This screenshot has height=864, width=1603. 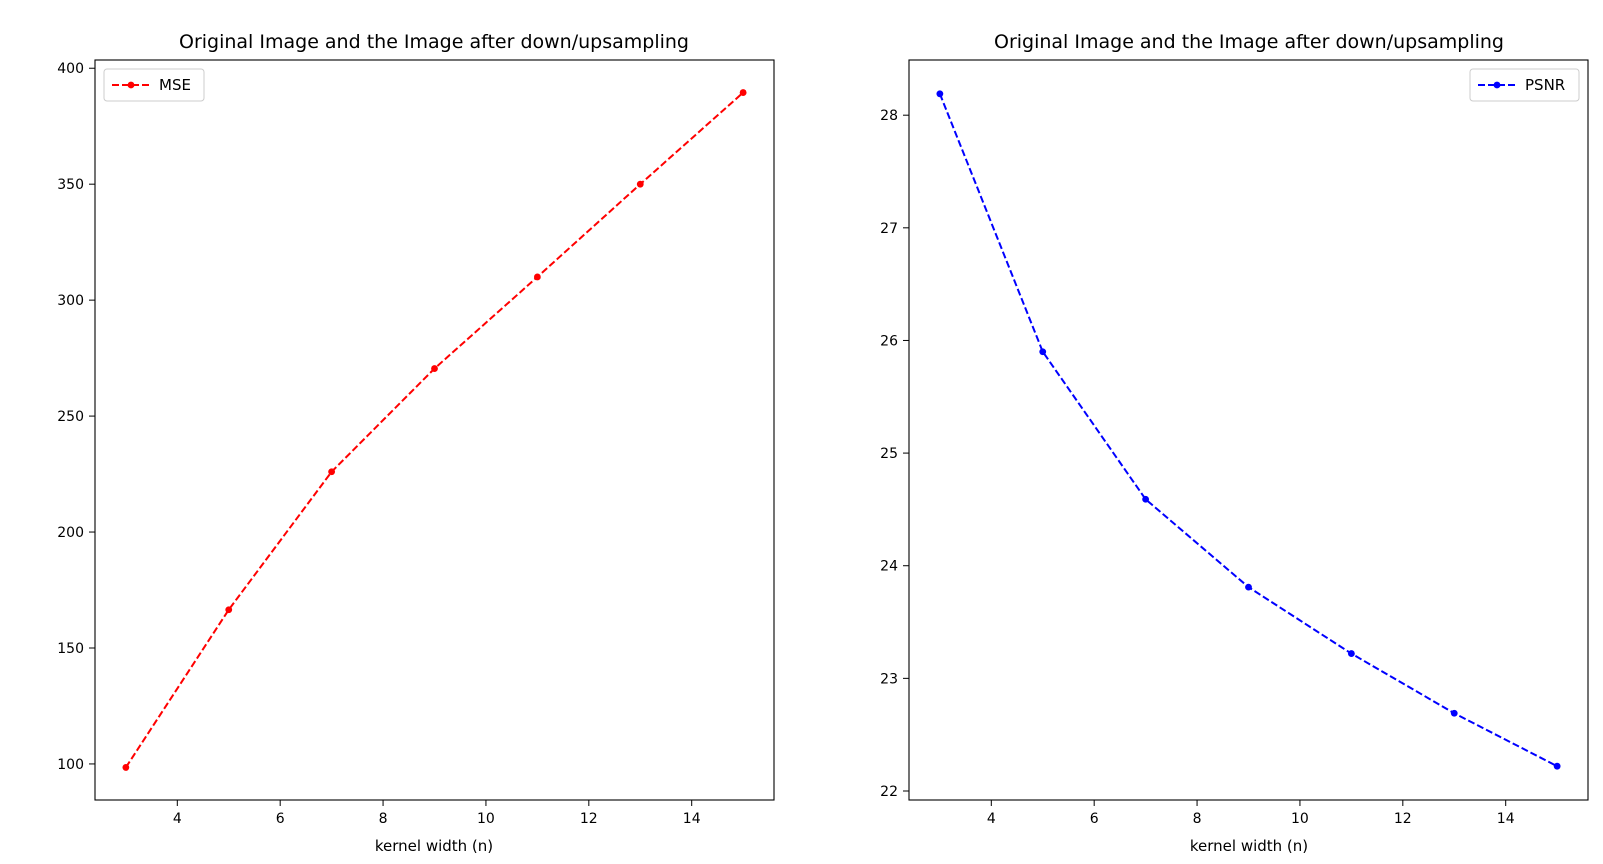 What do you see at coordinates (889, 229) in the screenshot?
I see `psnr-chart-y-tick-label: 27` at bounding box center [889, 229].